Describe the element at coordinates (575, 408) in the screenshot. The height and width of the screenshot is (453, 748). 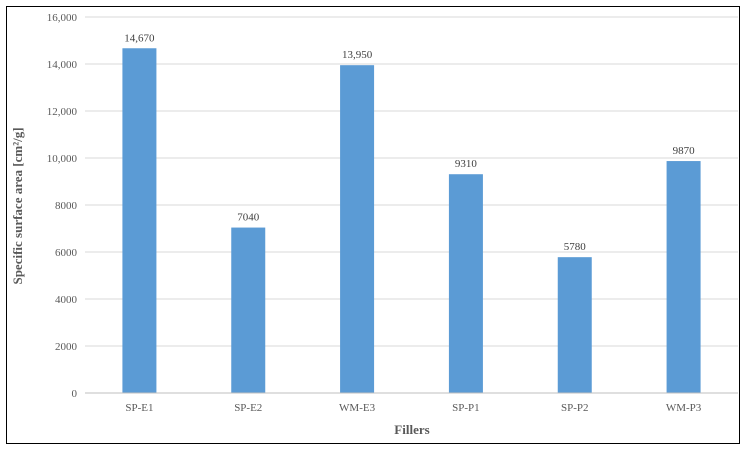
I see `x-tick-label: SP-P2` at that location.